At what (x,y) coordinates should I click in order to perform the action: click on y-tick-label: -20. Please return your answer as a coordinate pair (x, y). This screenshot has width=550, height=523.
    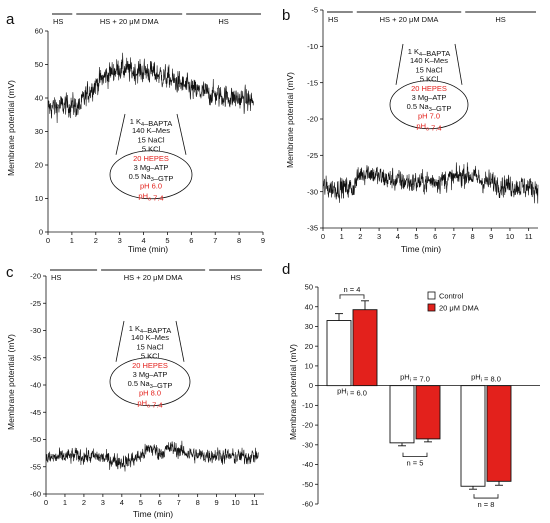
    Looking at the image, I should click on (35, 276).